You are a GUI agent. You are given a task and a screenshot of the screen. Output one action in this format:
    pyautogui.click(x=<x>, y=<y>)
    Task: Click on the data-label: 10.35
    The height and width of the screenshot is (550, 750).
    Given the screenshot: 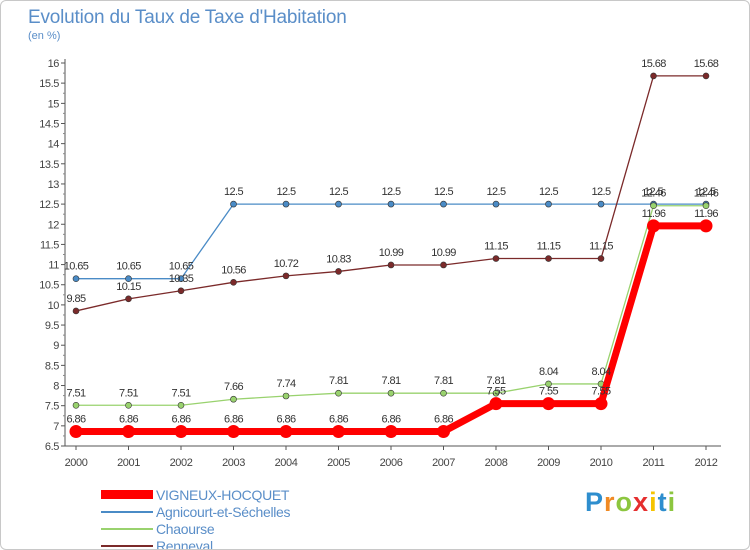 What is the action you would take?
    pyautogui.click(x=181, y=279)
    